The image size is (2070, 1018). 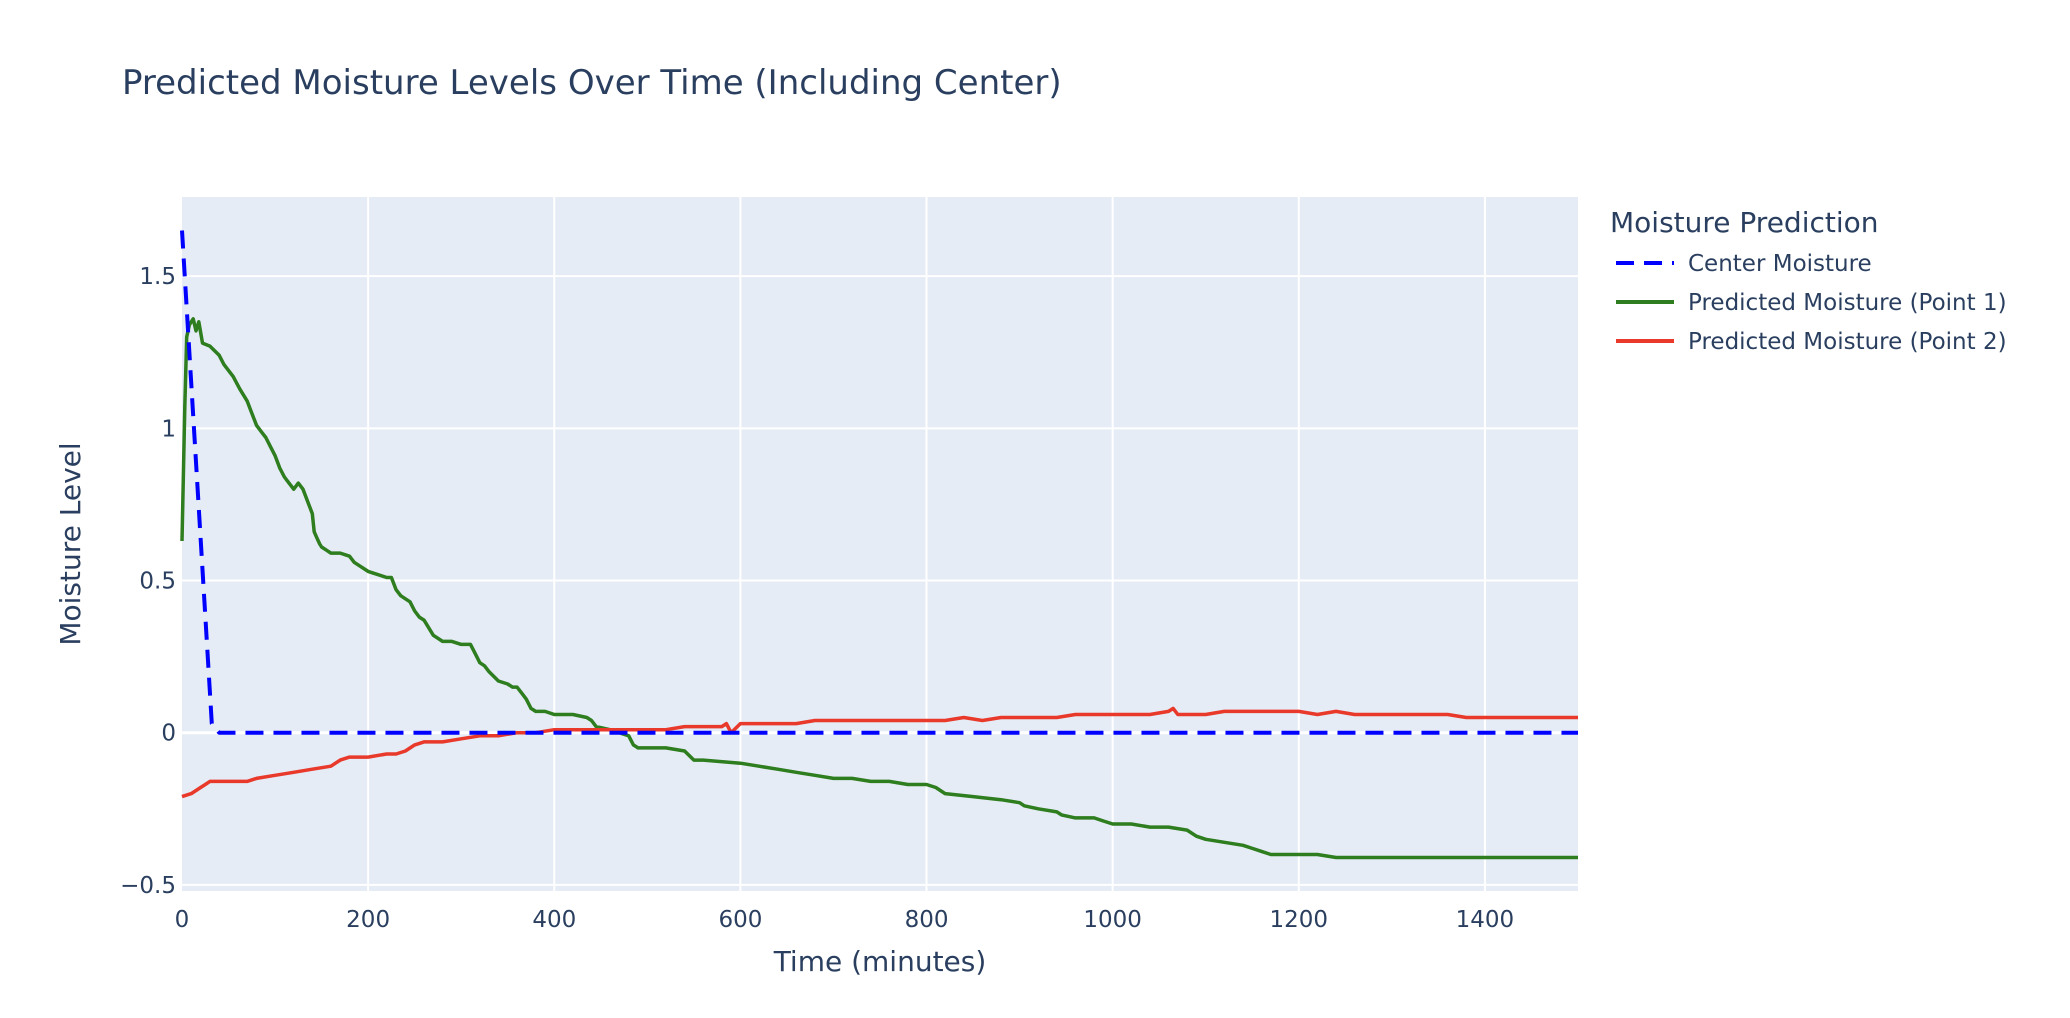 I want to click on legend-title: Moisture Prediction, so click(x=1744, y=222).